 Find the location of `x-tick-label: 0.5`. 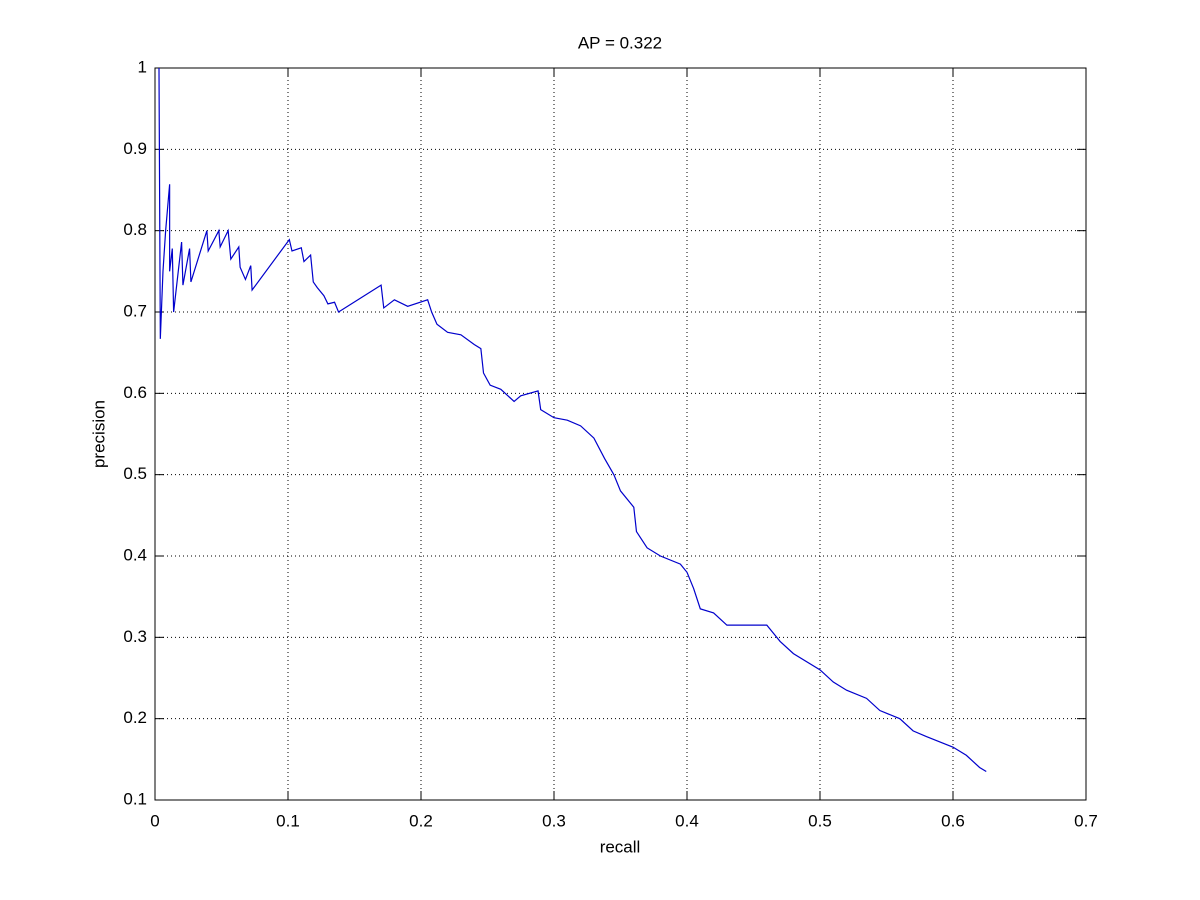

x-tick-label: 0.5 is located at coordinates (820, 820).